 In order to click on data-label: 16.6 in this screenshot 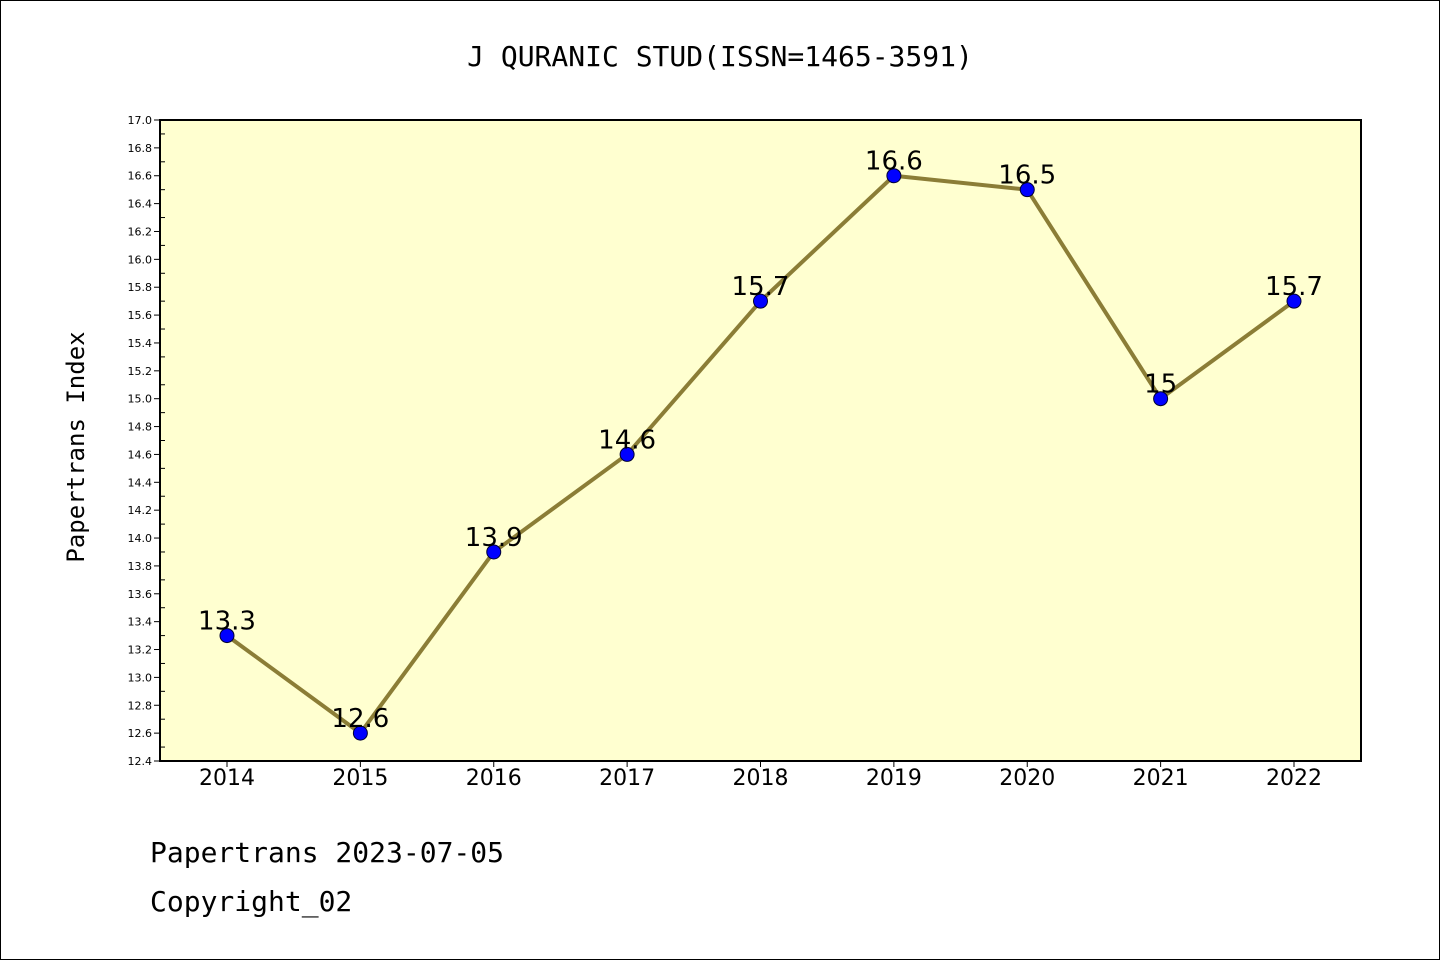, I will do `click(894, 162)`.